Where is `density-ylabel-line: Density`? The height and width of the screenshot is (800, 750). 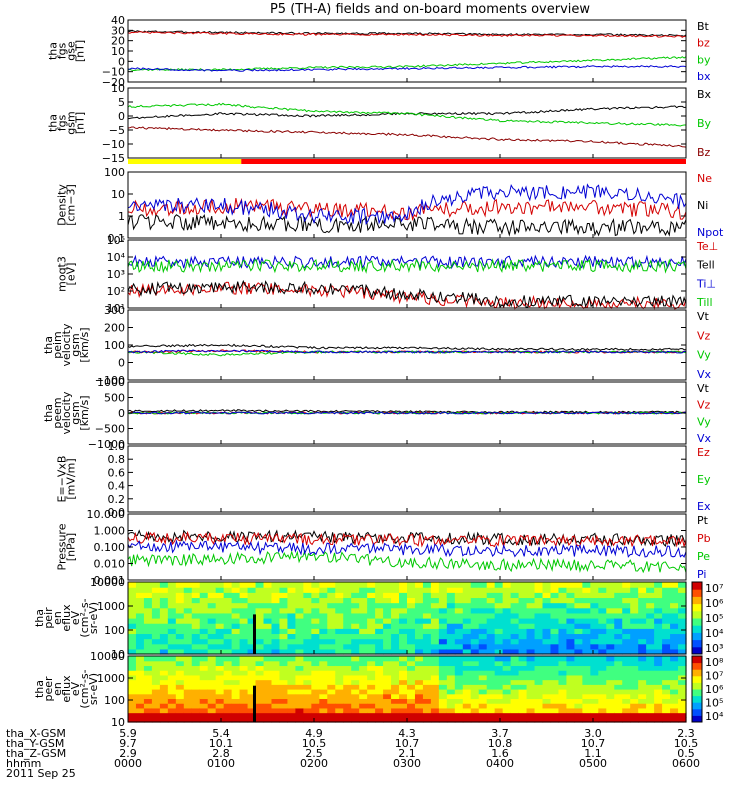
density-ylabel-line: Density is located at coordinates (62, 205).